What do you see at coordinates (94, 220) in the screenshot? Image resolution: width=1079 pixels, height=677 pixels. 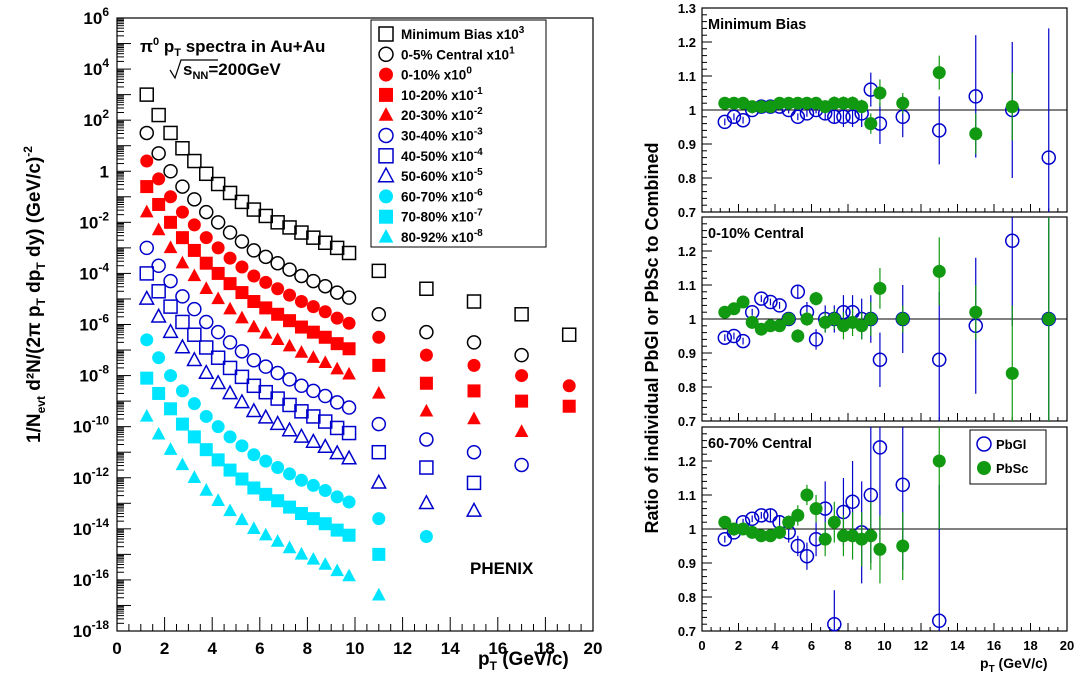 I see `y-tick-label: 10⁻²` at bounding box center [94, 220].